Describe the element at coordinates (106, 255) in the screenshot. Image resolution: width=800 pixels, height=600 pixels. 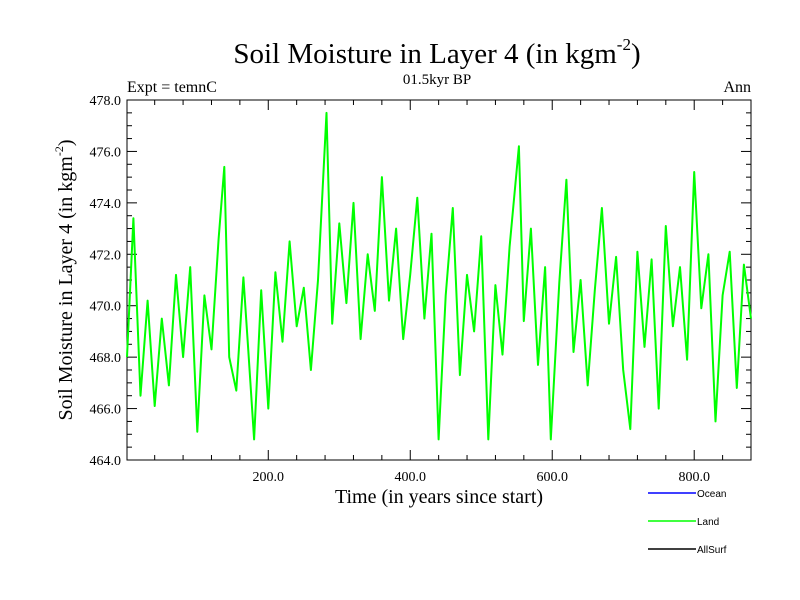
I see `y-tick-label: 472.0` at that location.